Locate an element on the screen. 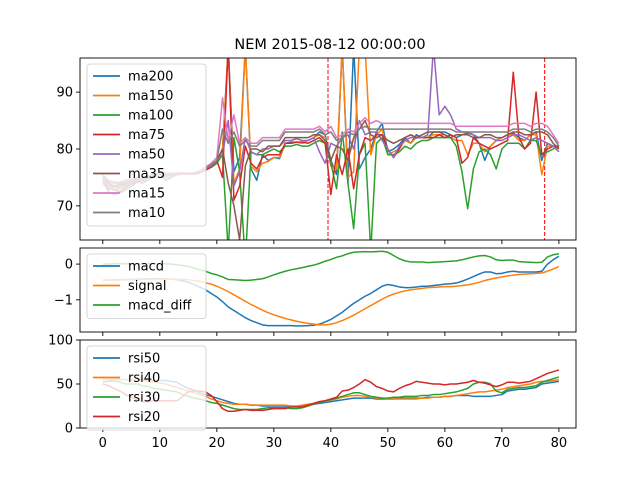  legend-label-rsi50: rsi50 is located at coordinates (144, 359).